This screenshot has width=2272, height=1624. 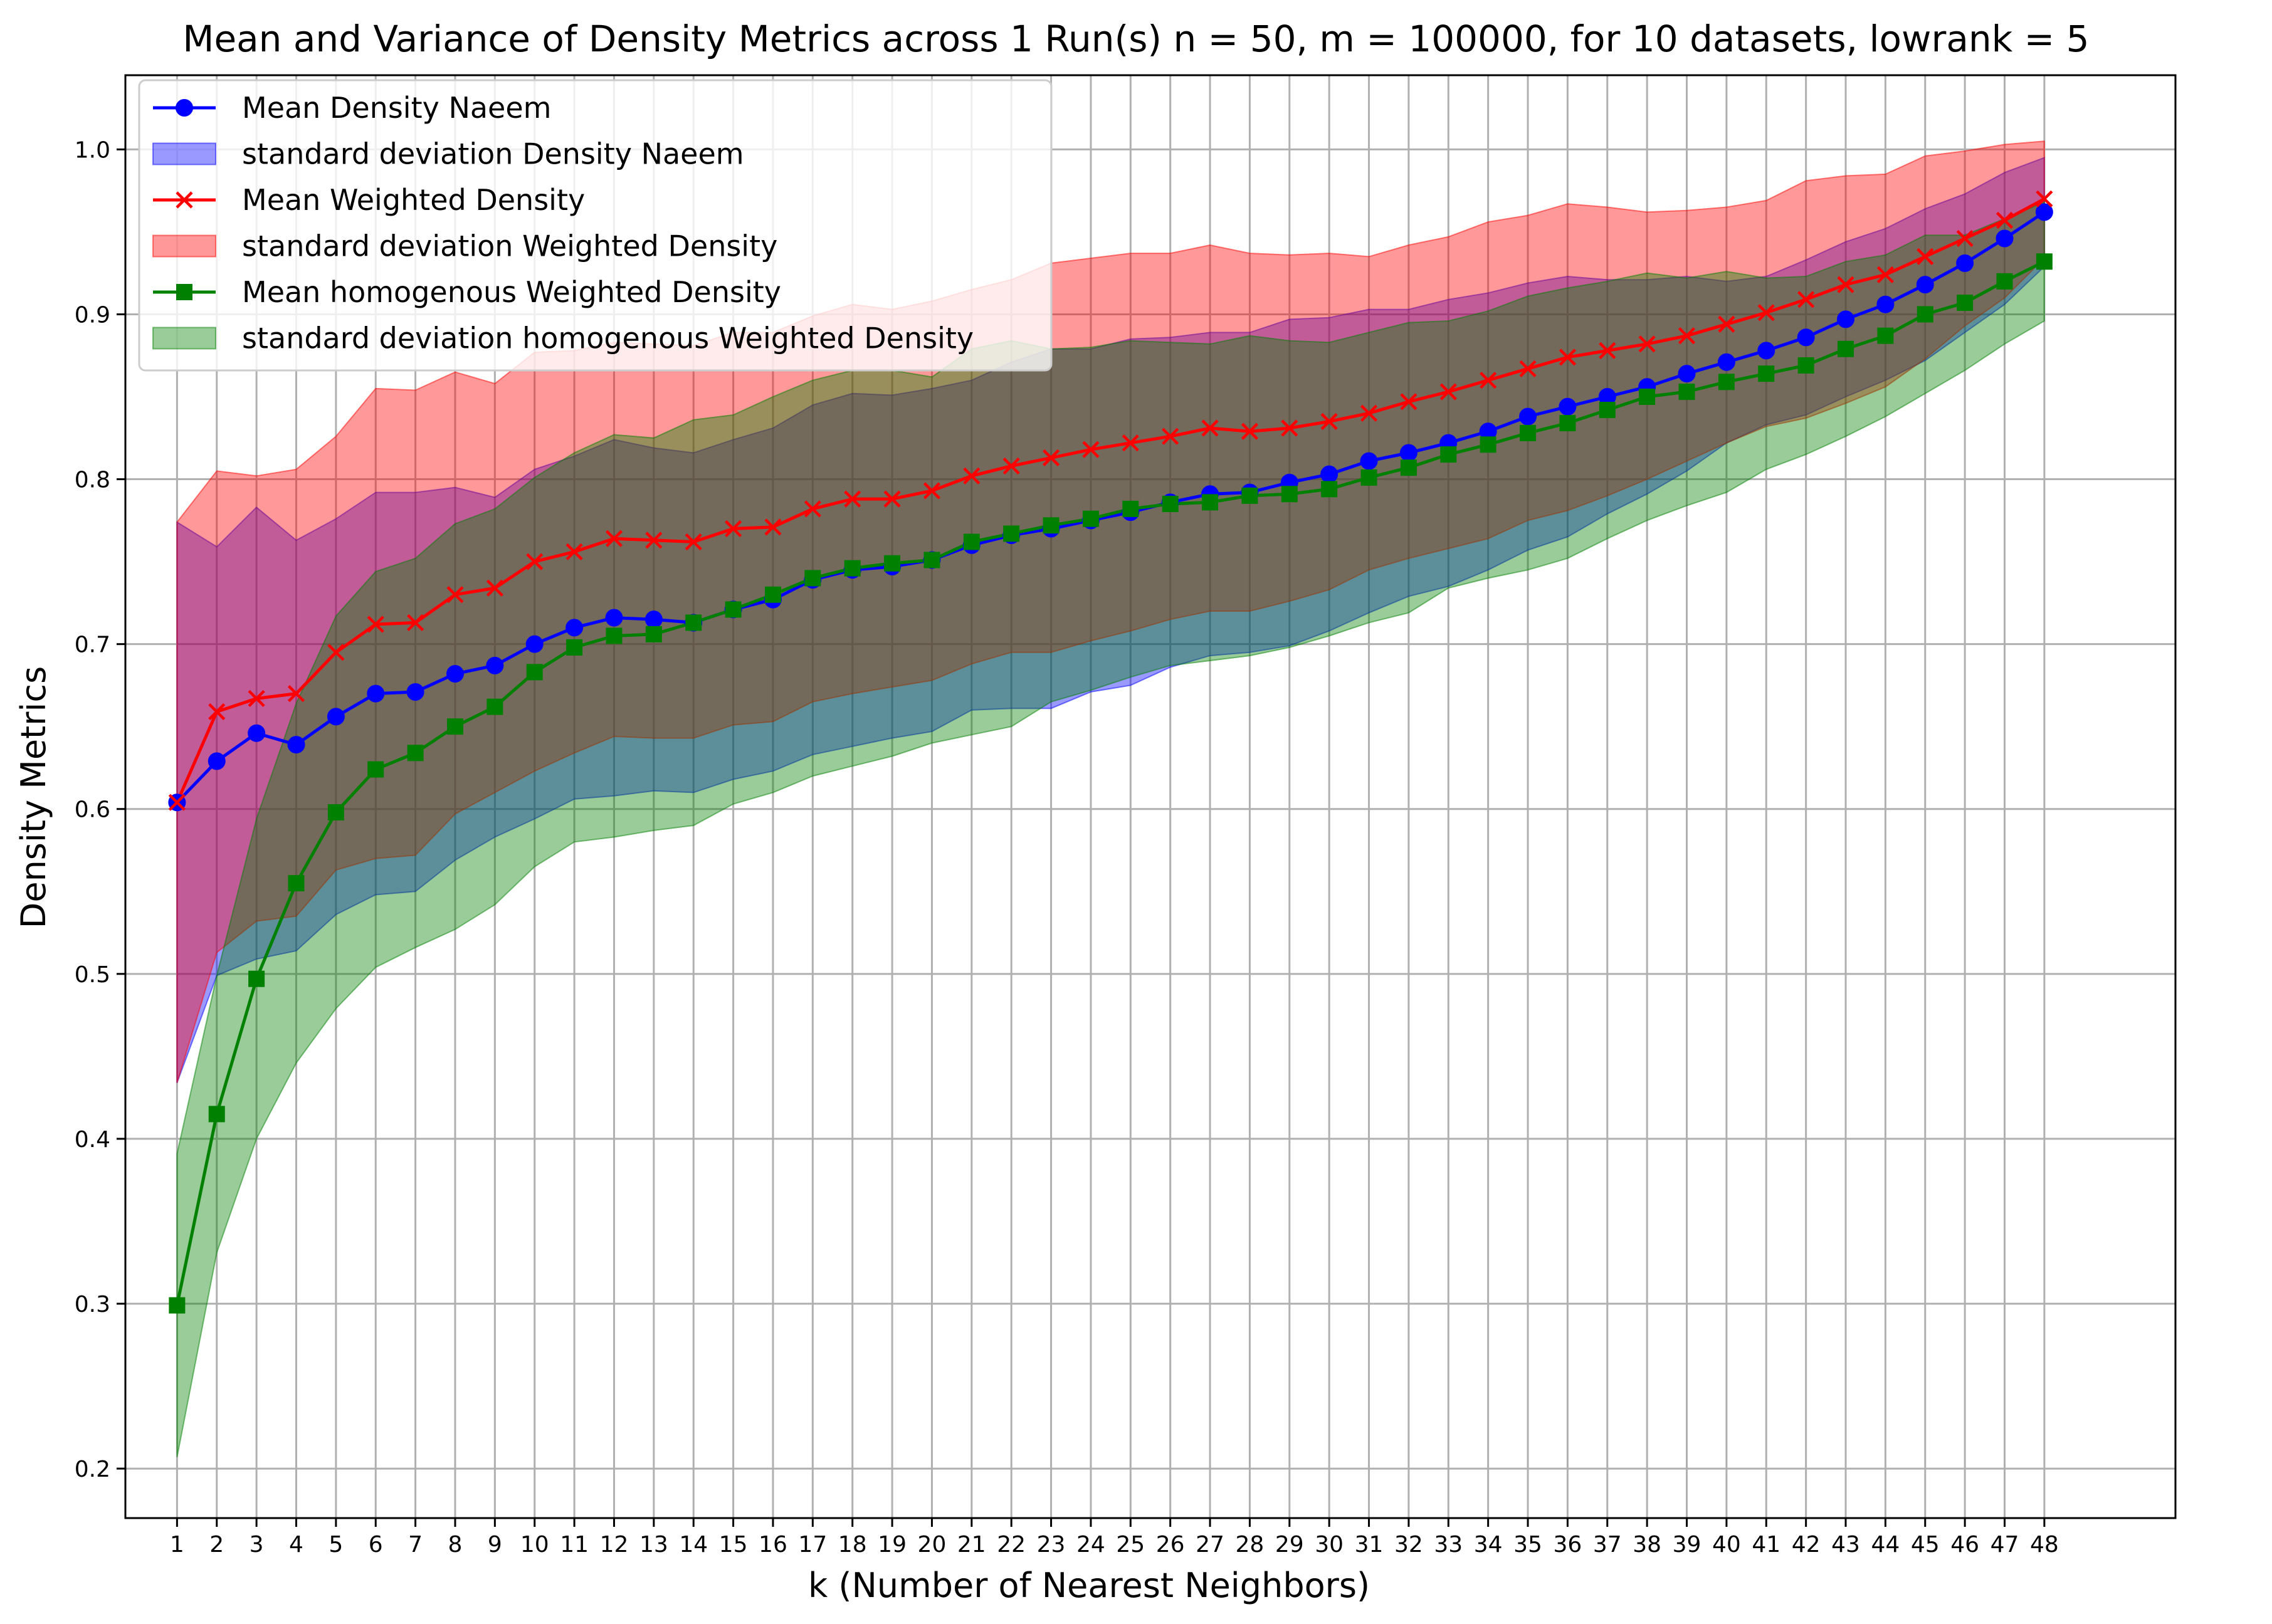 I want to click on x-tick-label: 13, so click(x=653, y=1545).